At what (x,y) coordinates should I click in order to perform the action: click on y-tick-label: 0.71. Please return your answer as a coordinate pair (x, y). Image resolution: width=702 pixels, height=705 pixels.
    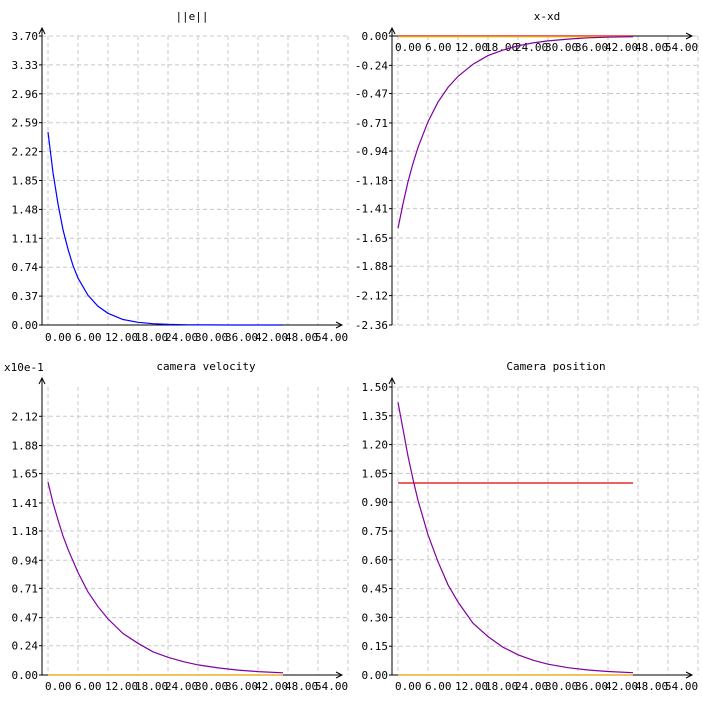
    Looking at the image, I should click on (25, 588).